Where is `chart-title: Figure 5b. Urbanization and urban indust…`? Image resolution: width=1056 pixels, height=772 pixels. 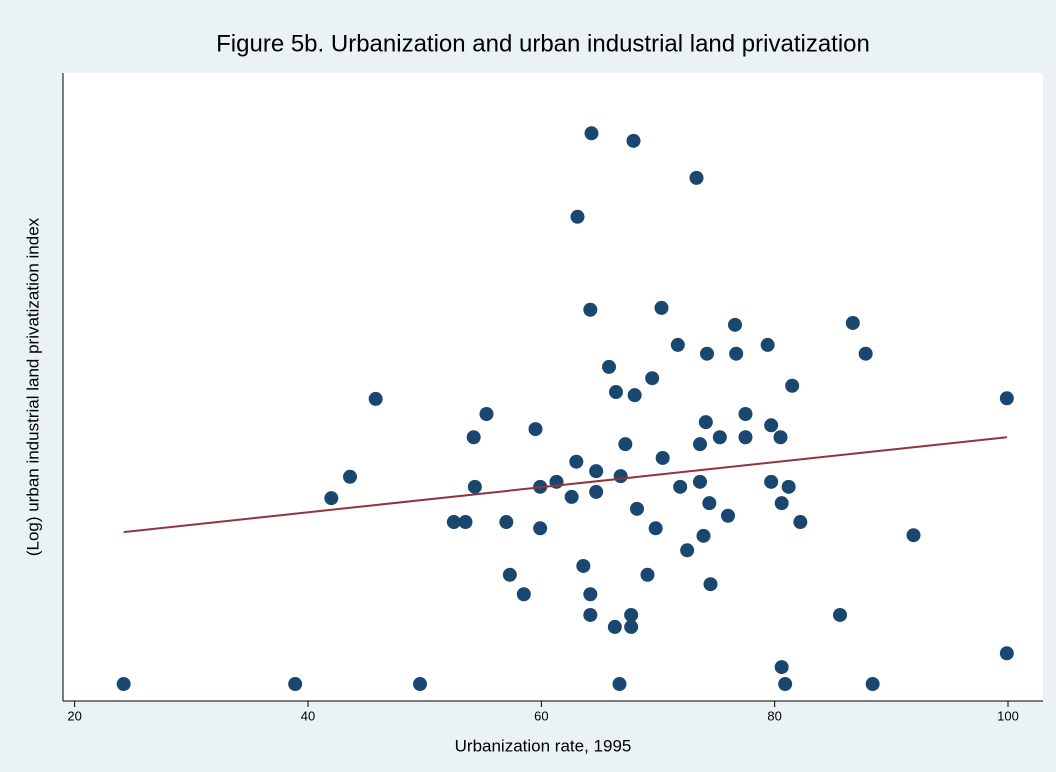 chart-title: Figure 5b. Urbanization and urban indust… is located at coordinates (543, 43).